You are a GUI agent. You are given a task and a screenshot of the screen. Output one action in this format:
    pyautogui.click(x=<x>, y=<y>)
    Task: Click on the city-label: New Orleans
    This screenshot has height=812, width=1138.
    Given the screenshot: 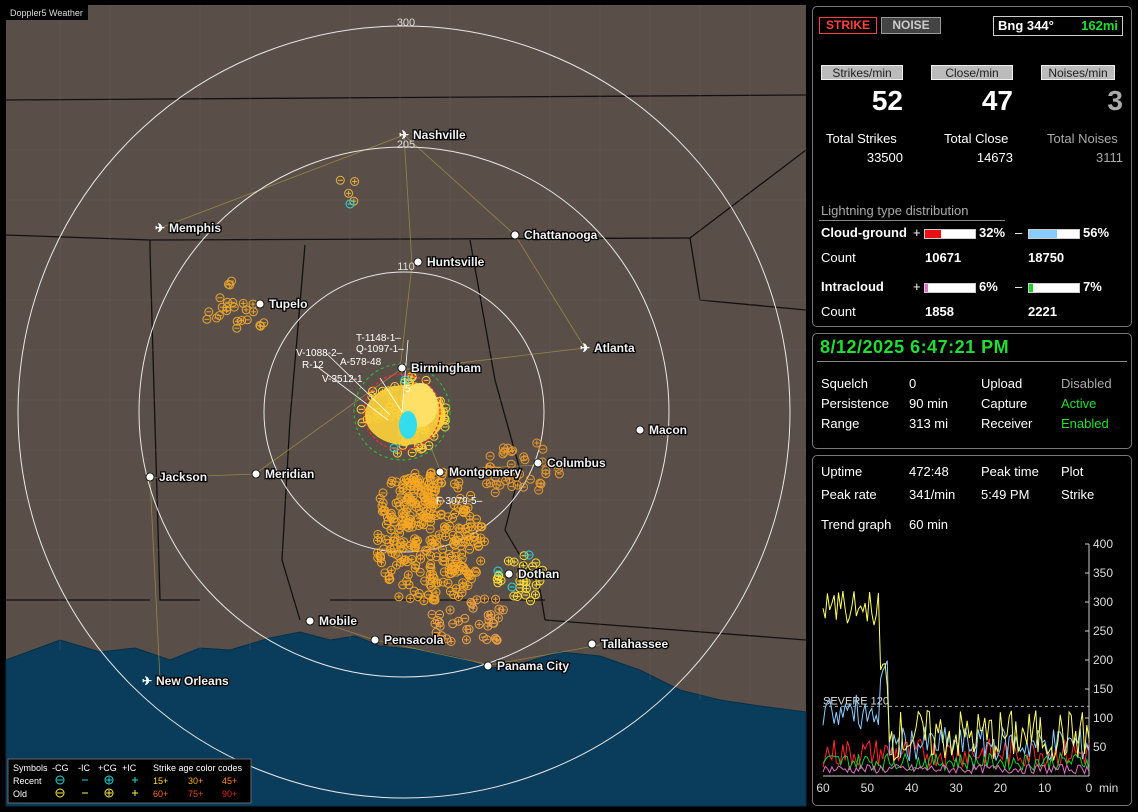 What is the action you would take?
    pyautogui.click(x=192, y=681)
    